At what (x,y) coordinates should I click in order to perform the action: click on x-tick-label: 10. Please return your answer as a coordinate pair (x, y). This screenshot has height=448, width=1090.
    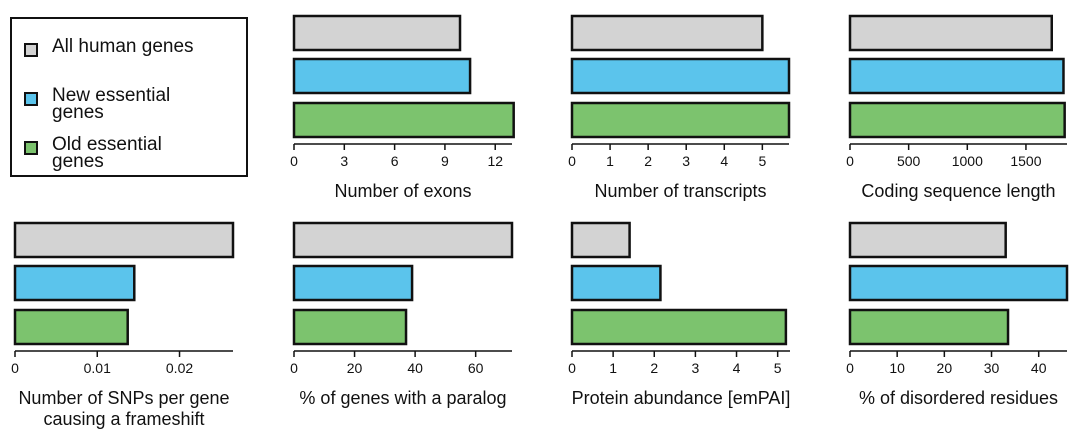
    Looking at the image, I should click on (897, 368).